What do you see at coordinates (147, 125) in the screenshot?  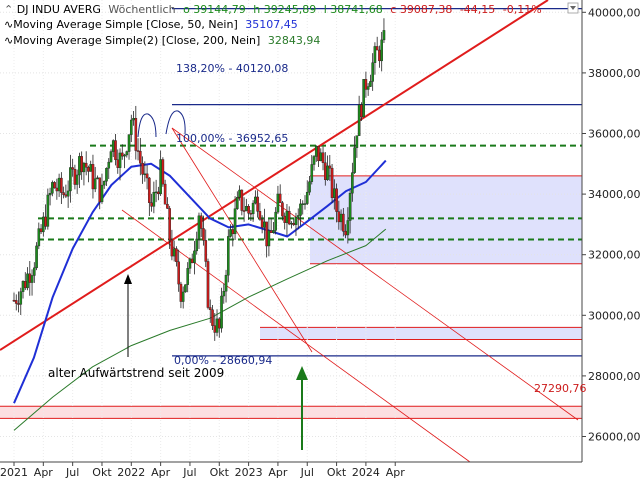 I see `double-top-arc-left` at bounding box center [147, 125].